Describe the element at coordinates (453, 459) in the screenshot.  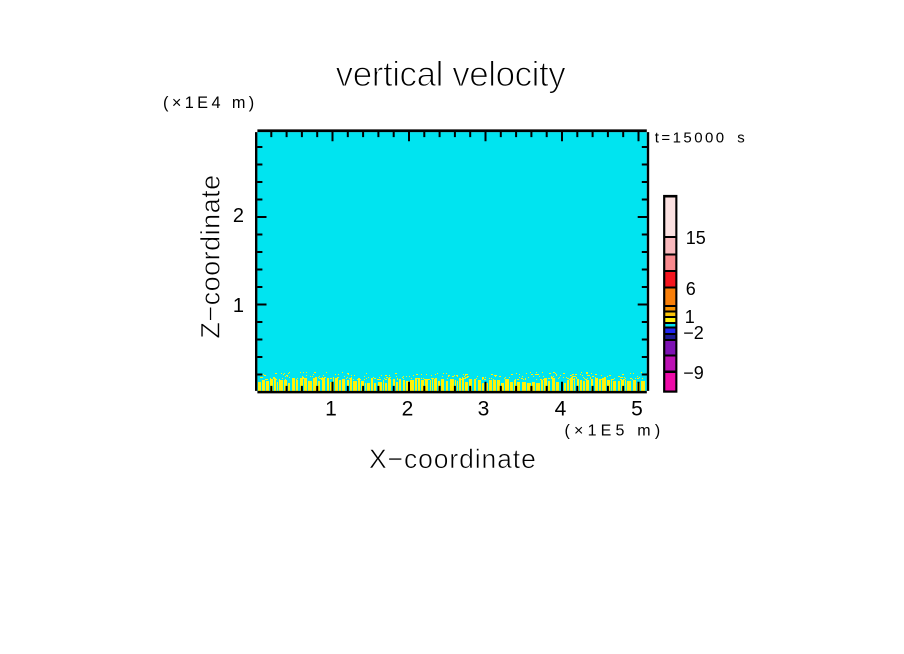
I see `svg-text: X−coordinate` at that location.